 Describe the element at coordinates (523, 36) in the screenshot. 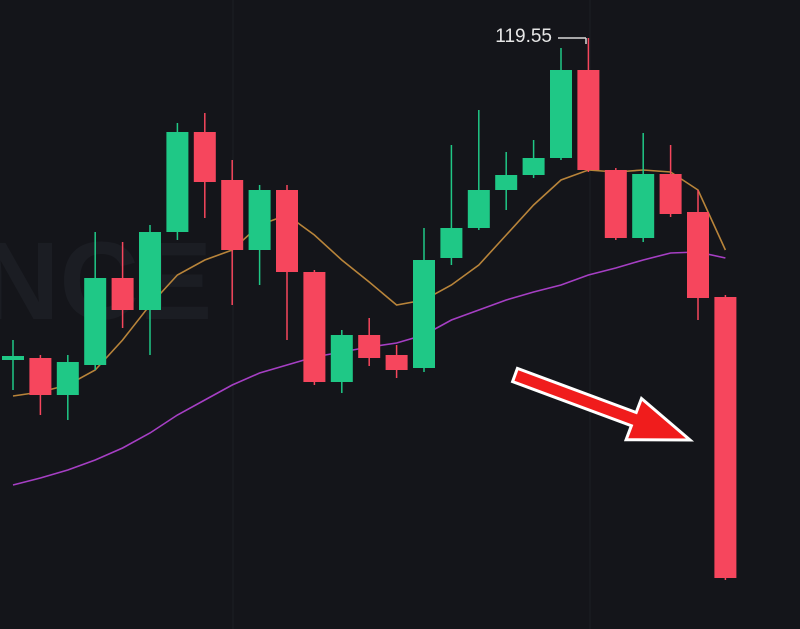

I see `high-price-label: 119.55` at that location.